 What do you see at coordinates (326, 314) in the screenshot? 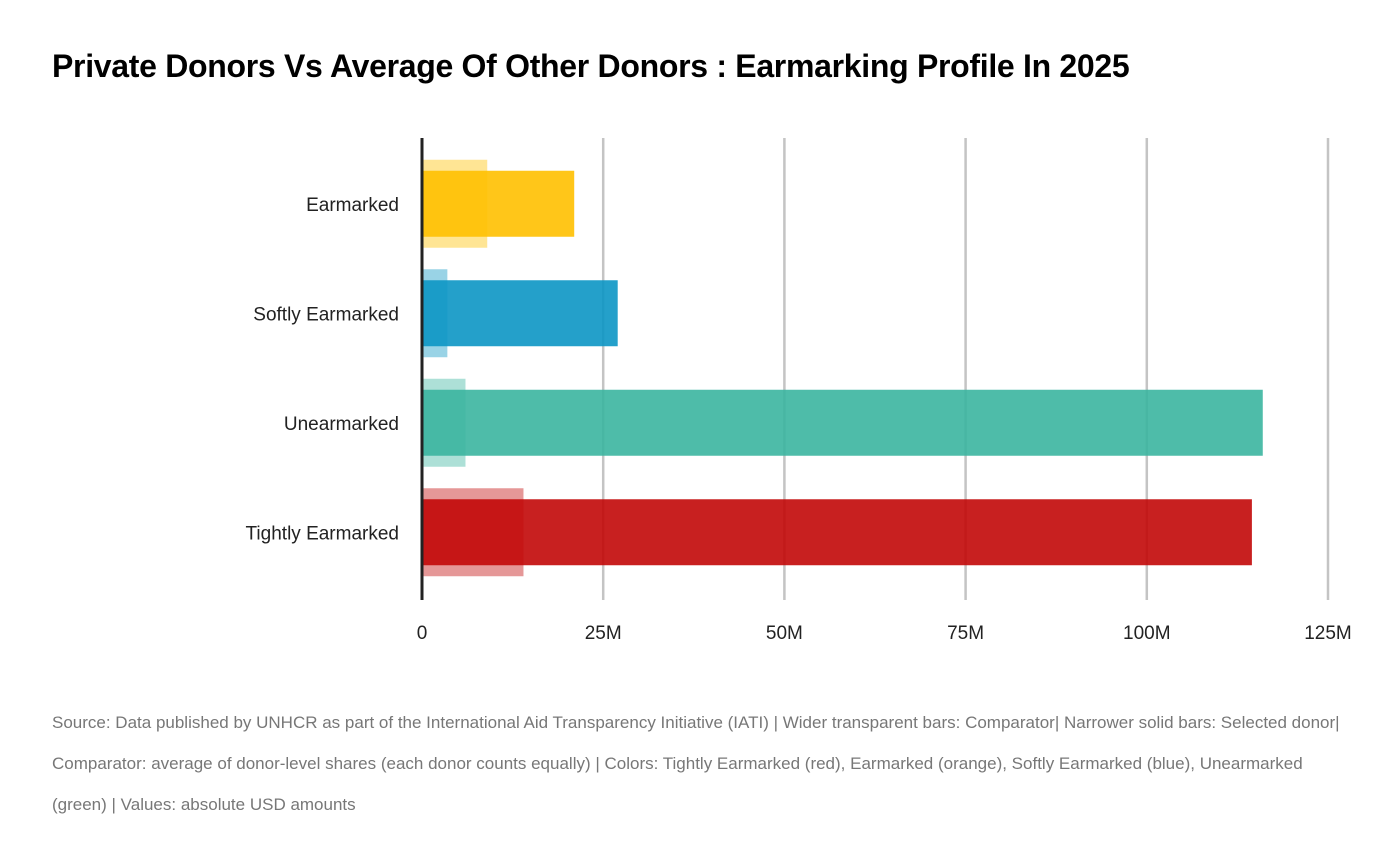
I see `y-category-label: Softly Earmarked` at bounding box center [326, 314].